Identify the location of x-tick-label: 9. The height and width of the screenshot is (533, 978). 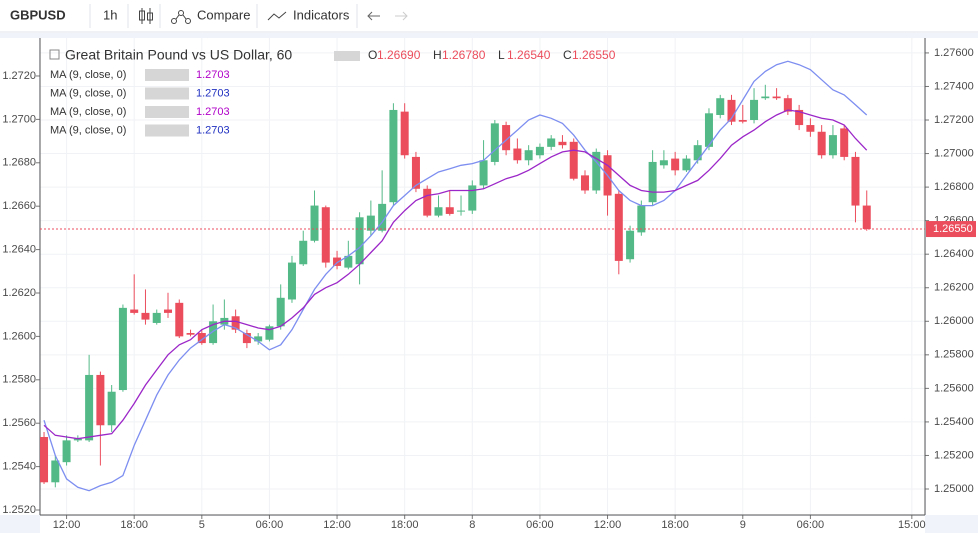
(743, 525).